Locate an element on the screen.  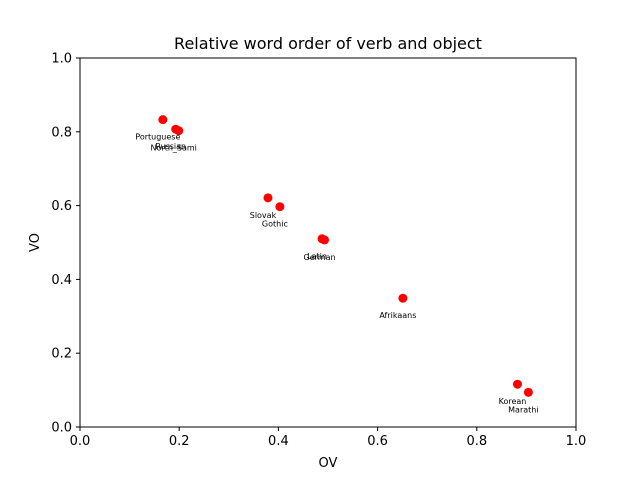
point-label: Afrikaans is located at coordinates (397, 315).